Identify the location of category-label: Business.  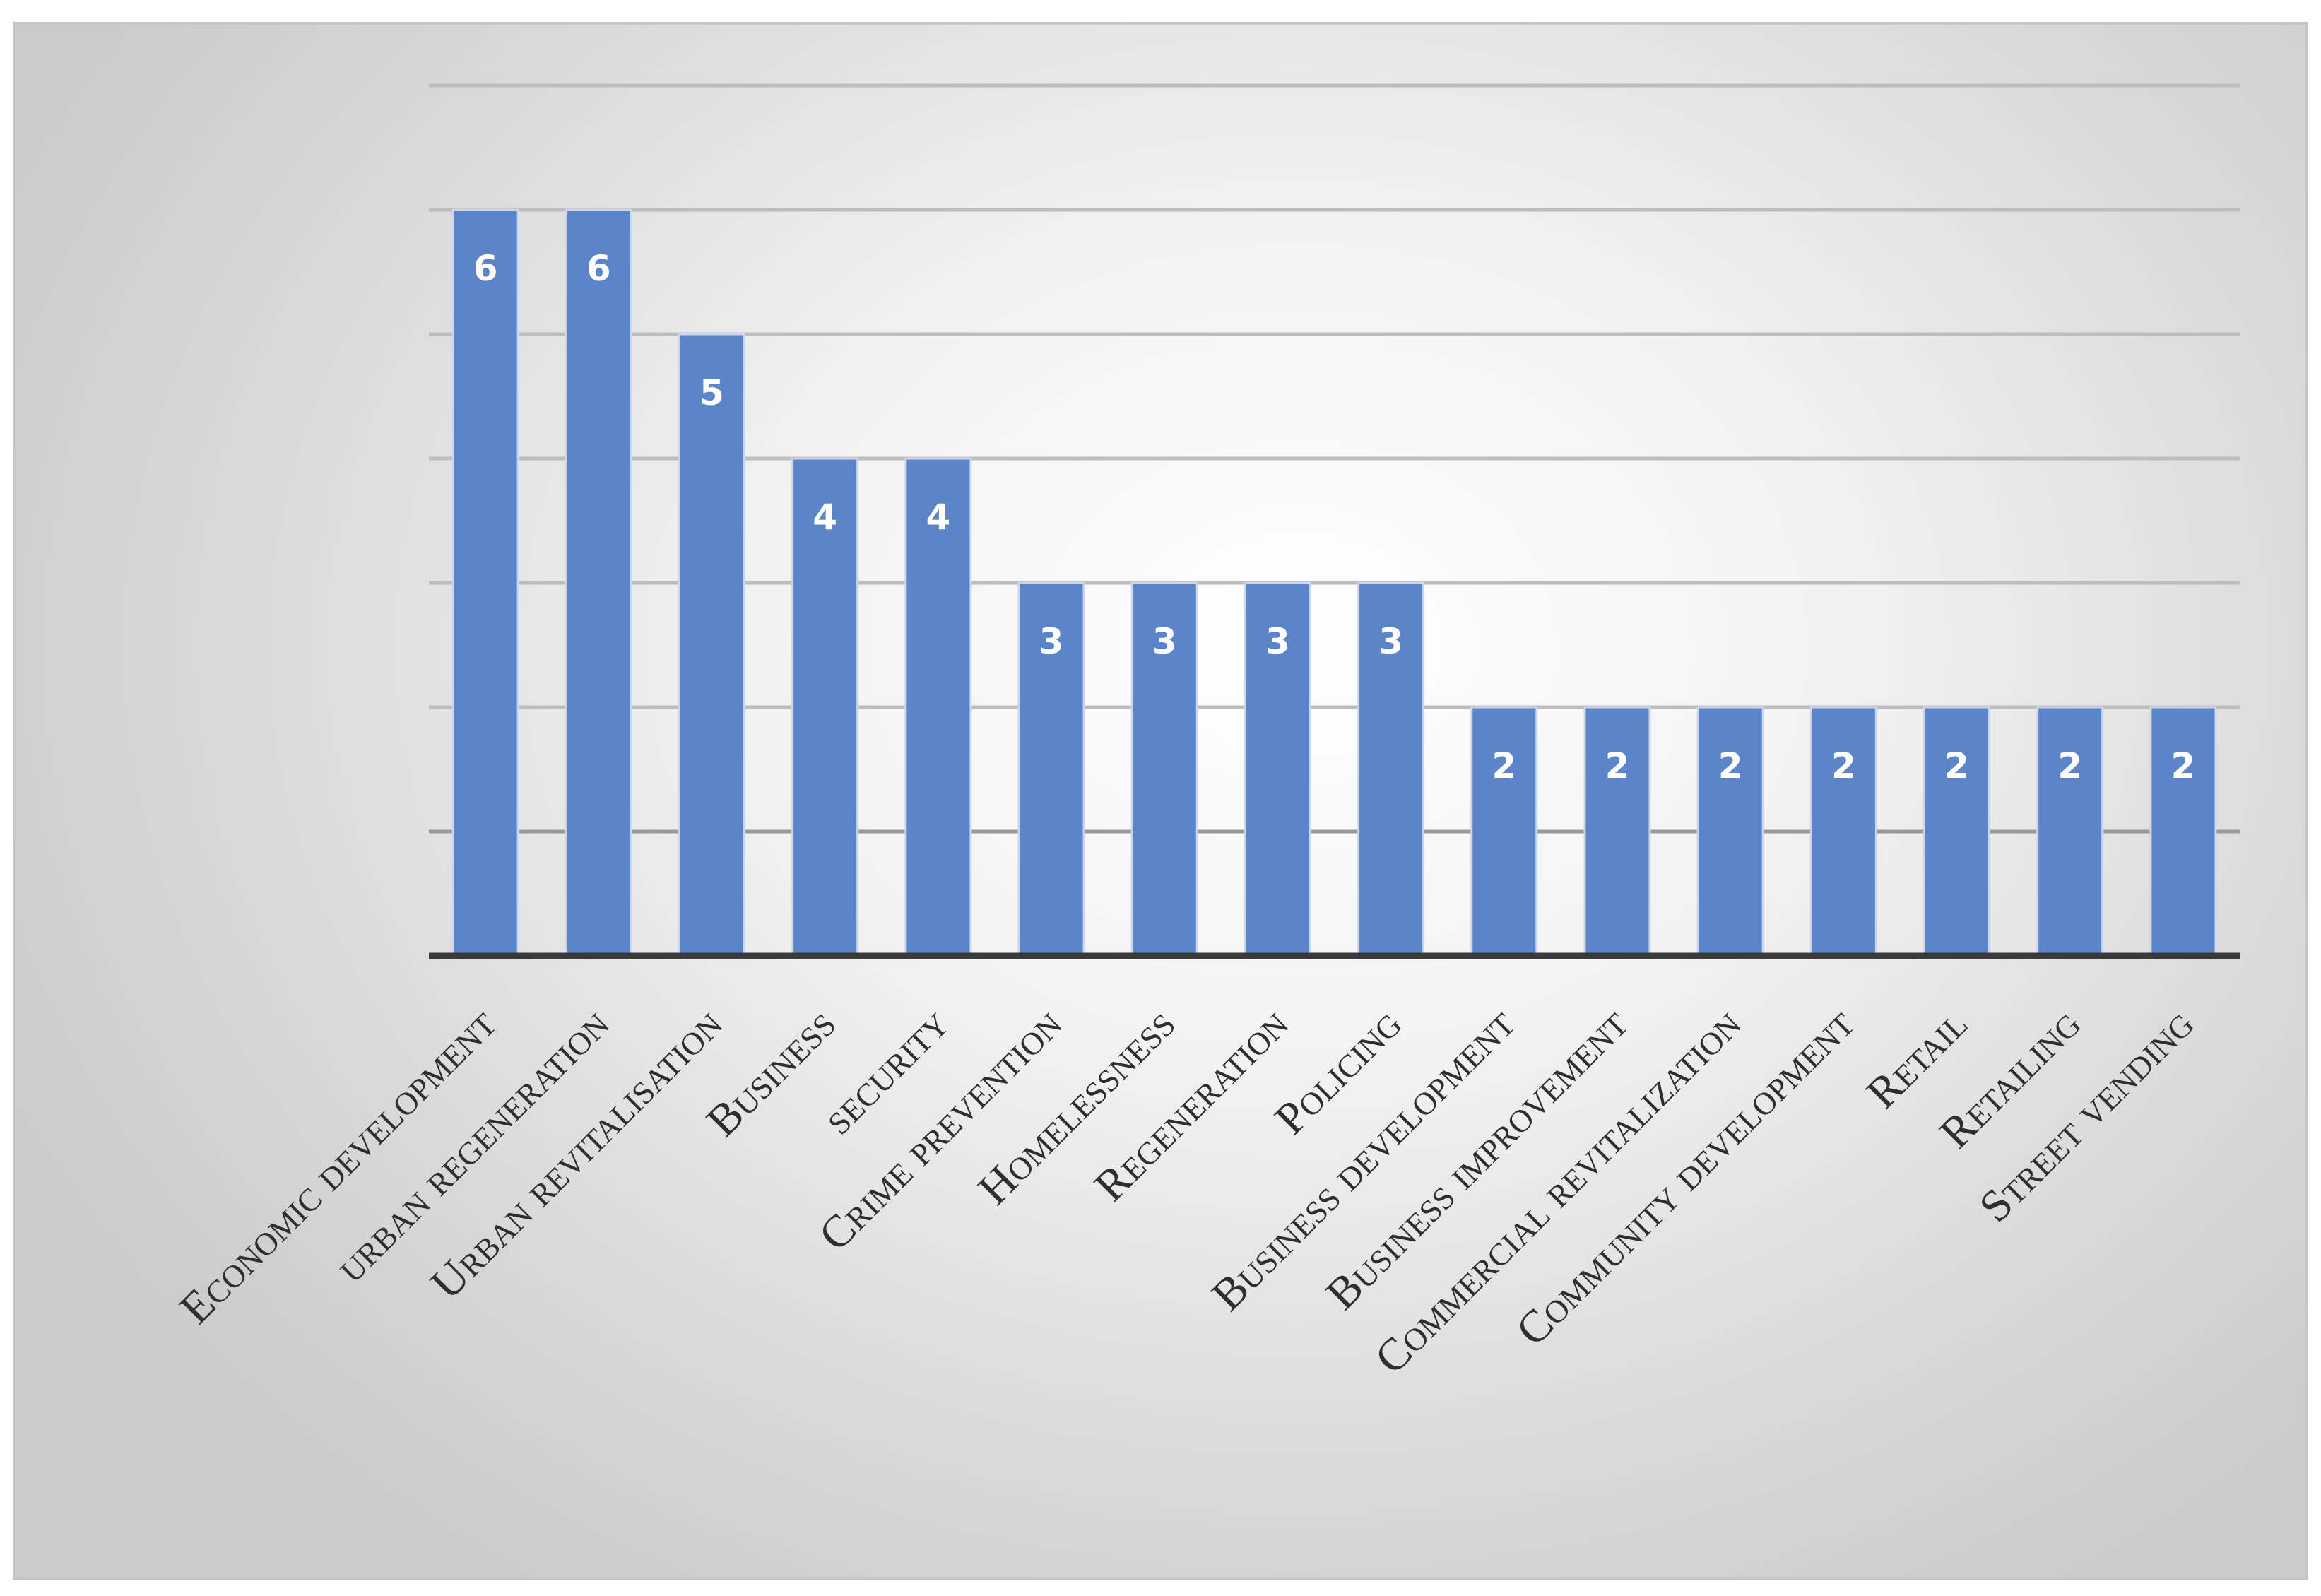
(771, 1072).